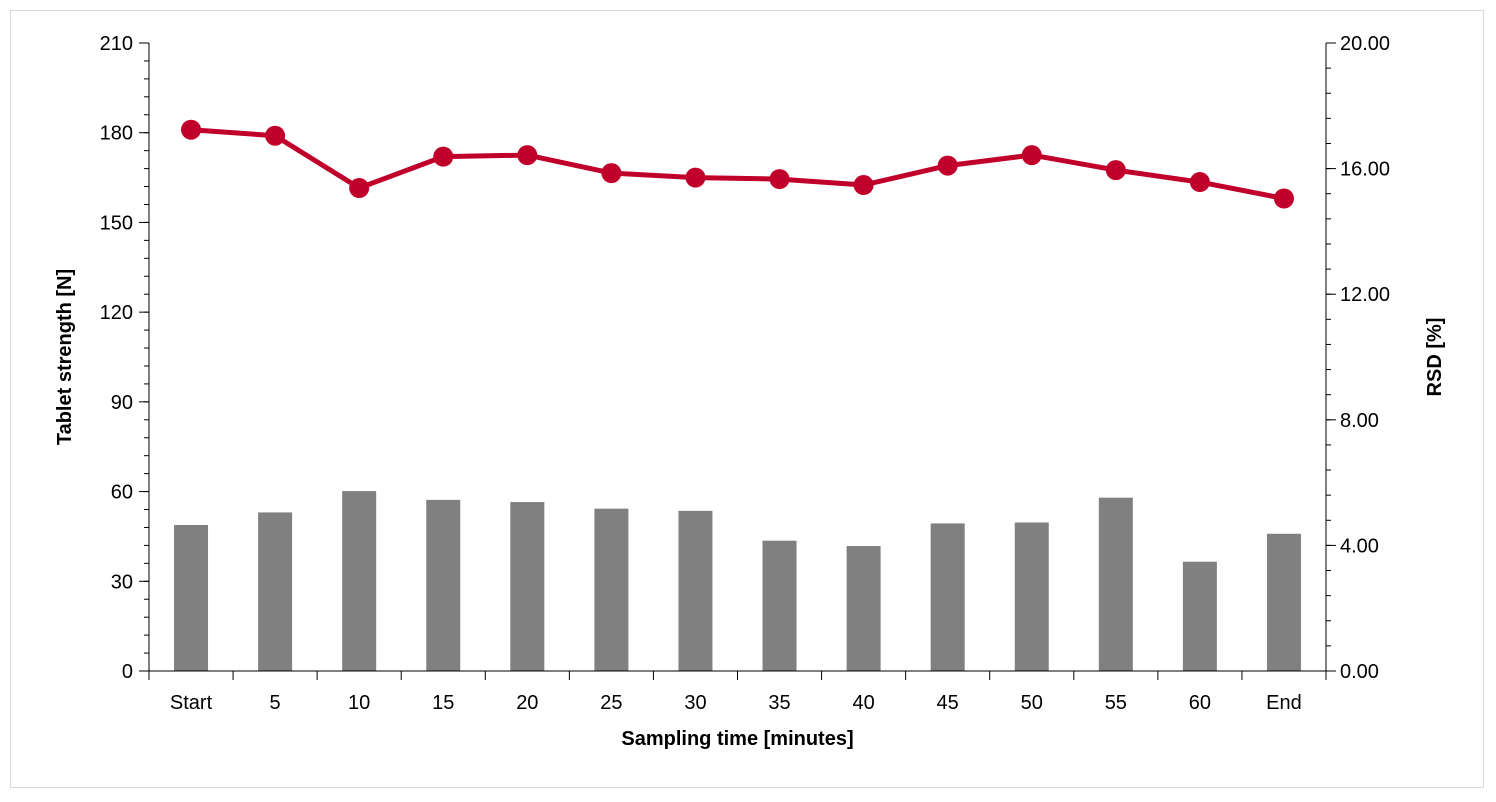 Image resolution: width=1496 pixels, height=802 pixels. Describe the element at coordinates (1032, 703) in the screenshot. I see `x-tick-label: 50` at that location.